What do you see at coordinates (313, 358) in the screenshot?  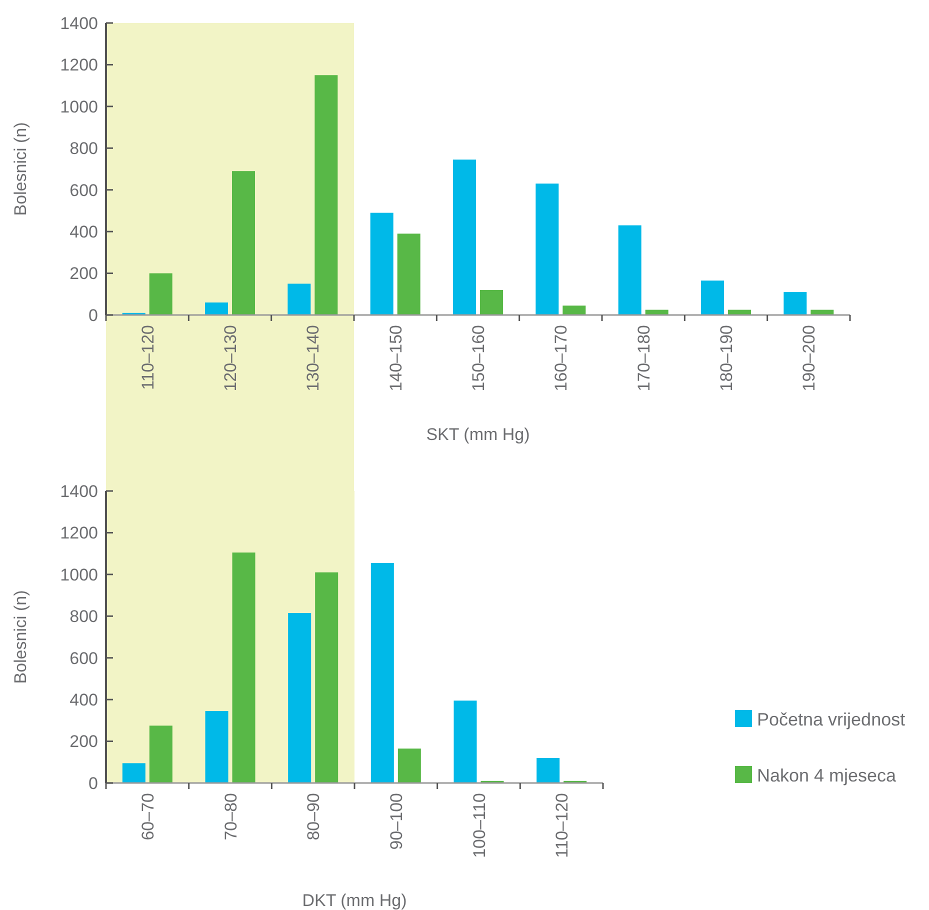 I see `x-tick-label: 130–140` at bounding box center [313, 358].